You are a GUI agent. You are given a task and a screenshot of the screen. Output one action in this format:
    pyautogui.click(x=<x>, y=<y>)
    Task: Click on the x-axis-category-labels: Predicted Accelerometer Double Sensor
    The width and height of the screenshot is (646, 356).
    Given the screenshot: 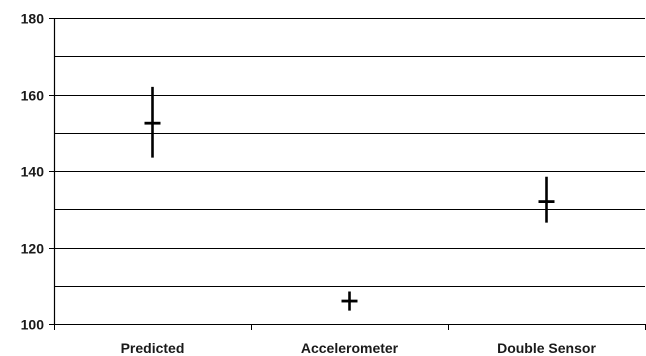 What is the action you would take?
    pyautogui.click(x=359, y=348)
    